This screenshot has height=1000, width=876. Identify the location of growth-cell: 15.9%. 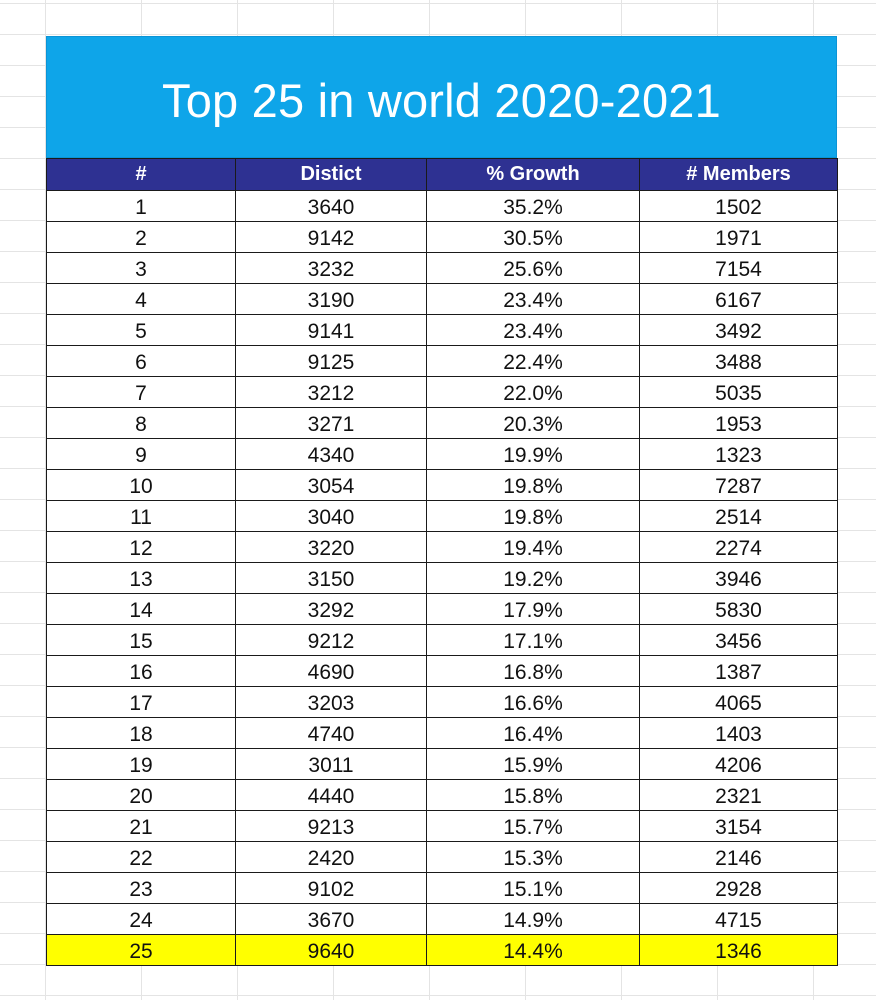
(533, 764).